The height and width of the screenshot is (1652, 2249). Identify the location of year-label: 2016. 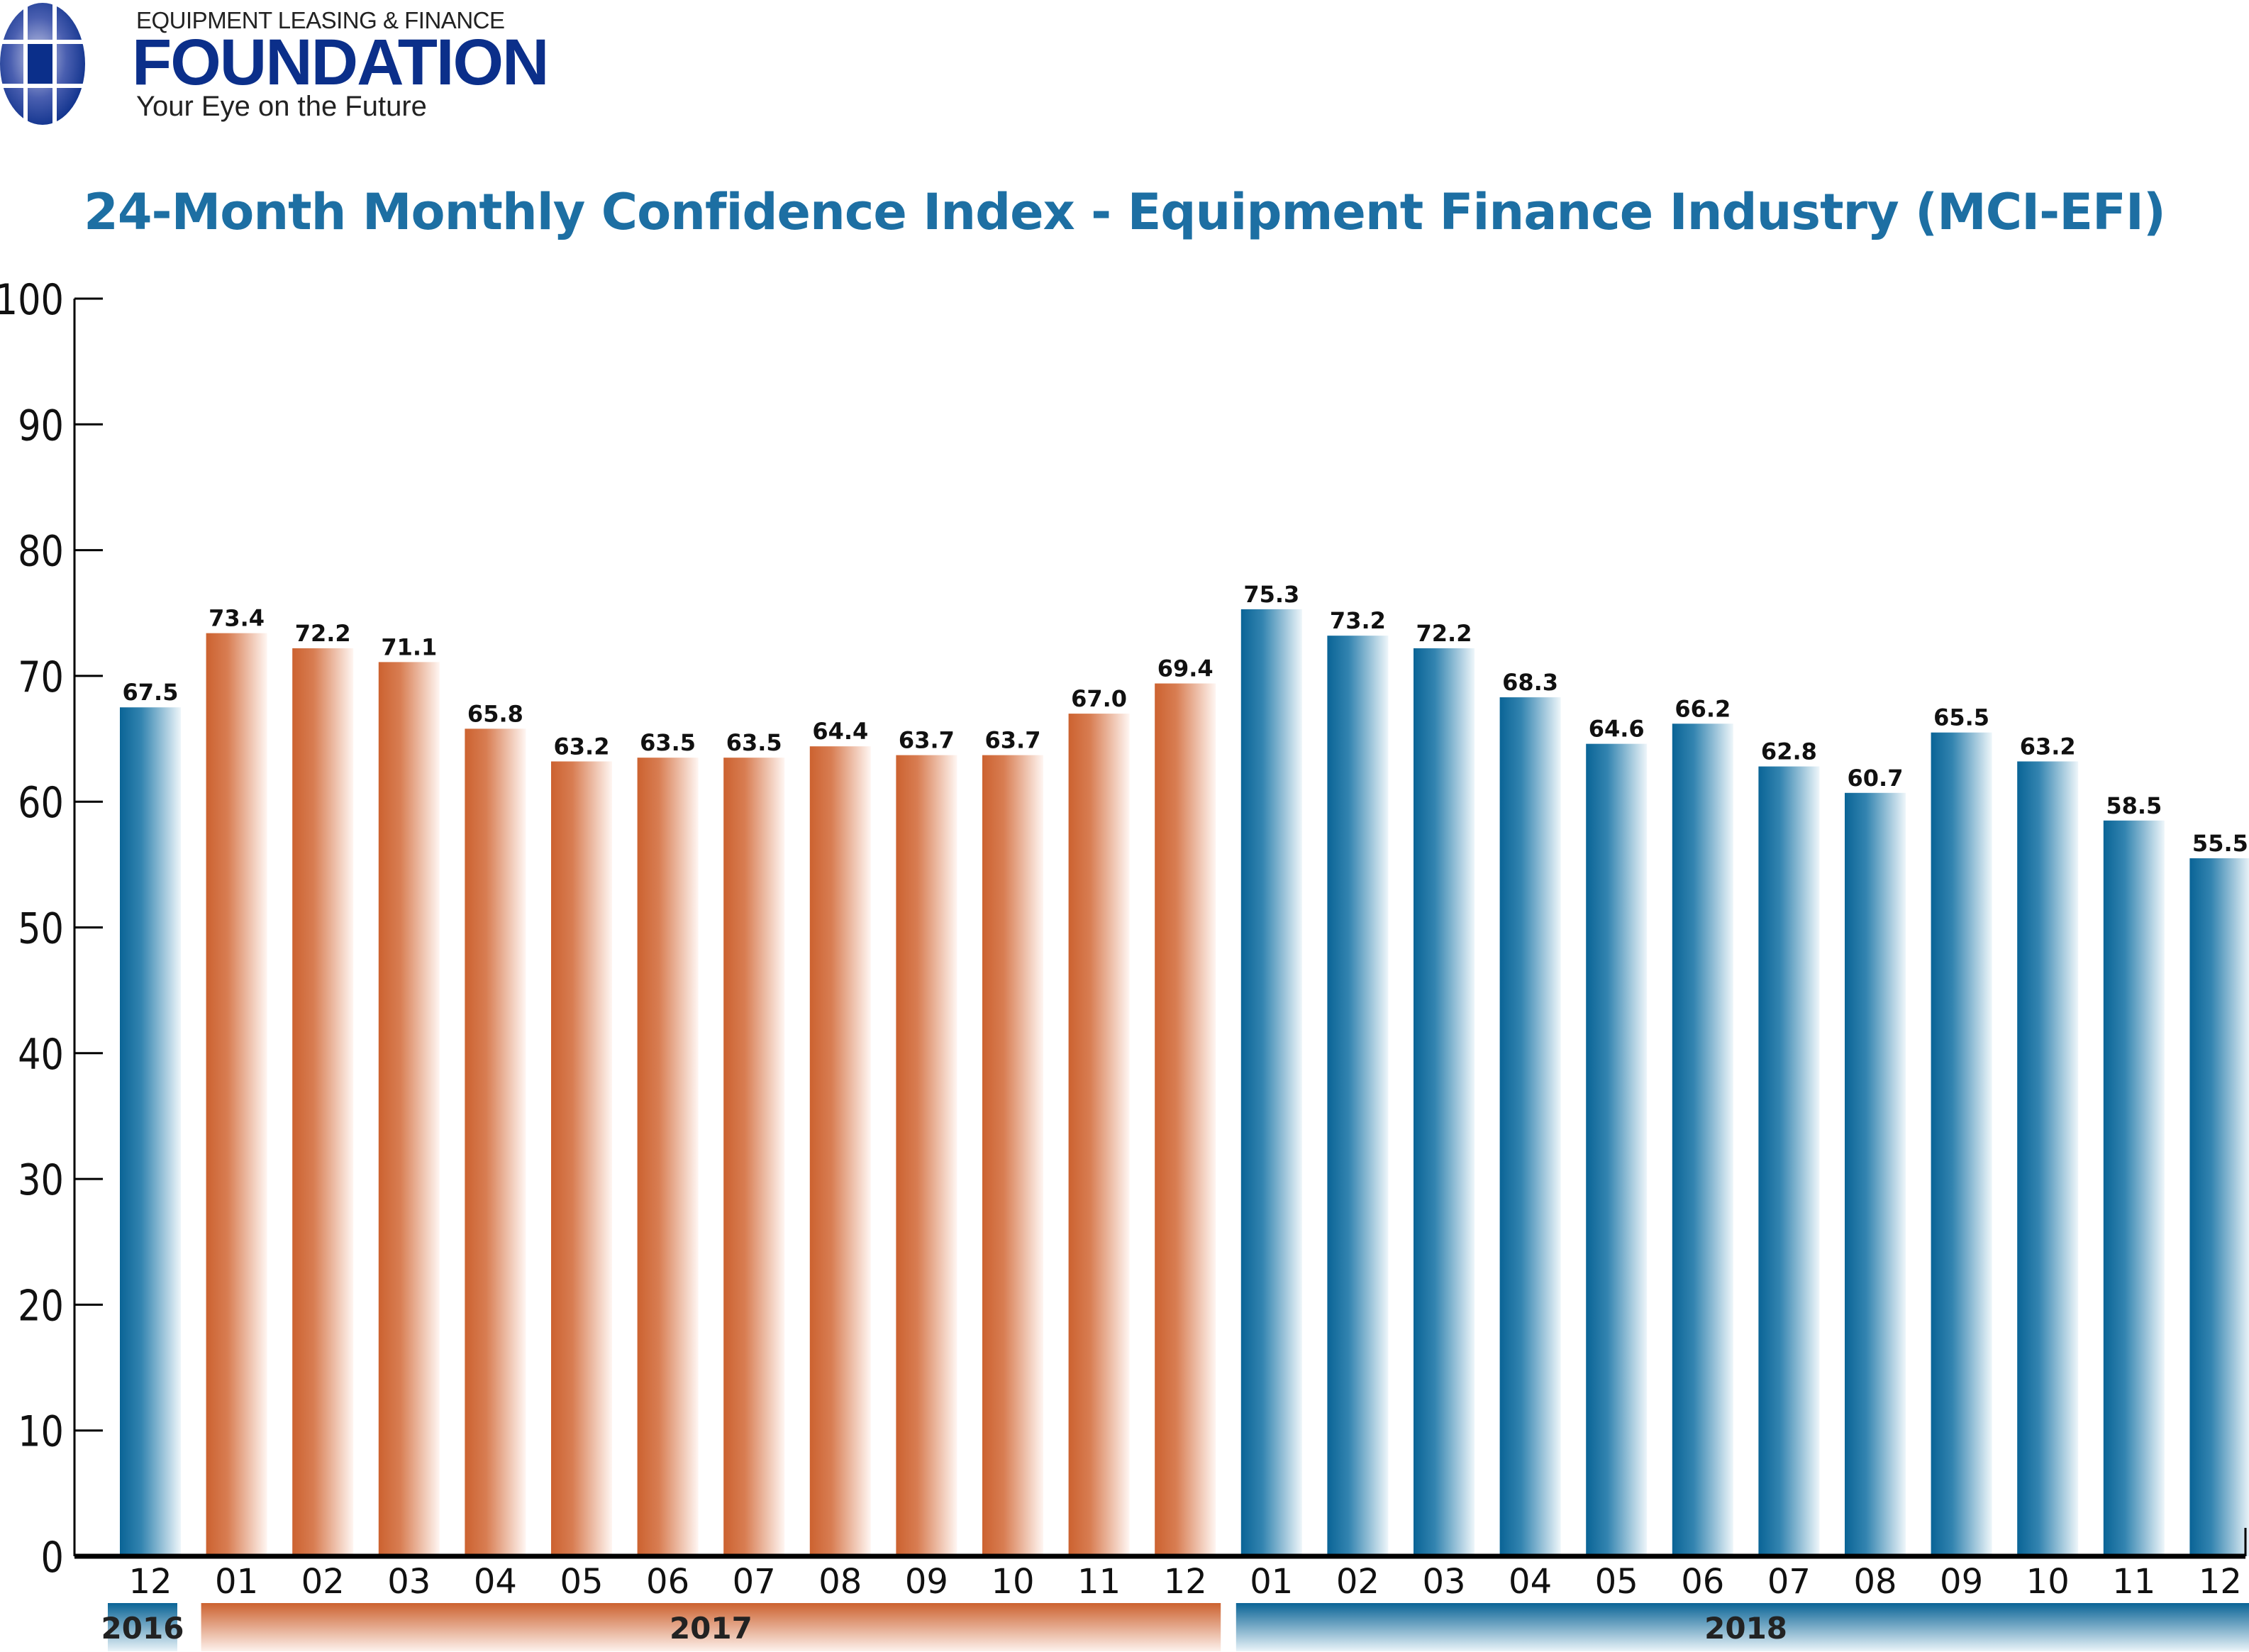
(142, 1629).